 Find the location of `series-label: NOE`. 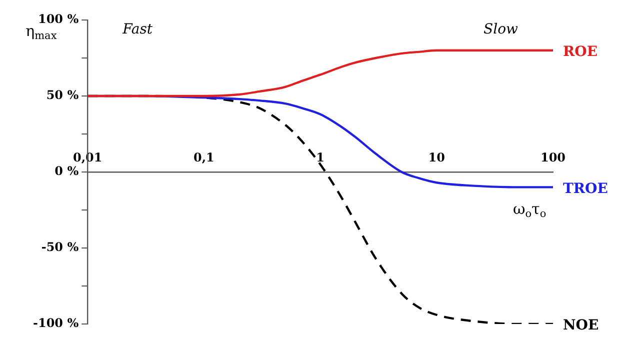

series-label: NOE is located at coordinates (581, 326).